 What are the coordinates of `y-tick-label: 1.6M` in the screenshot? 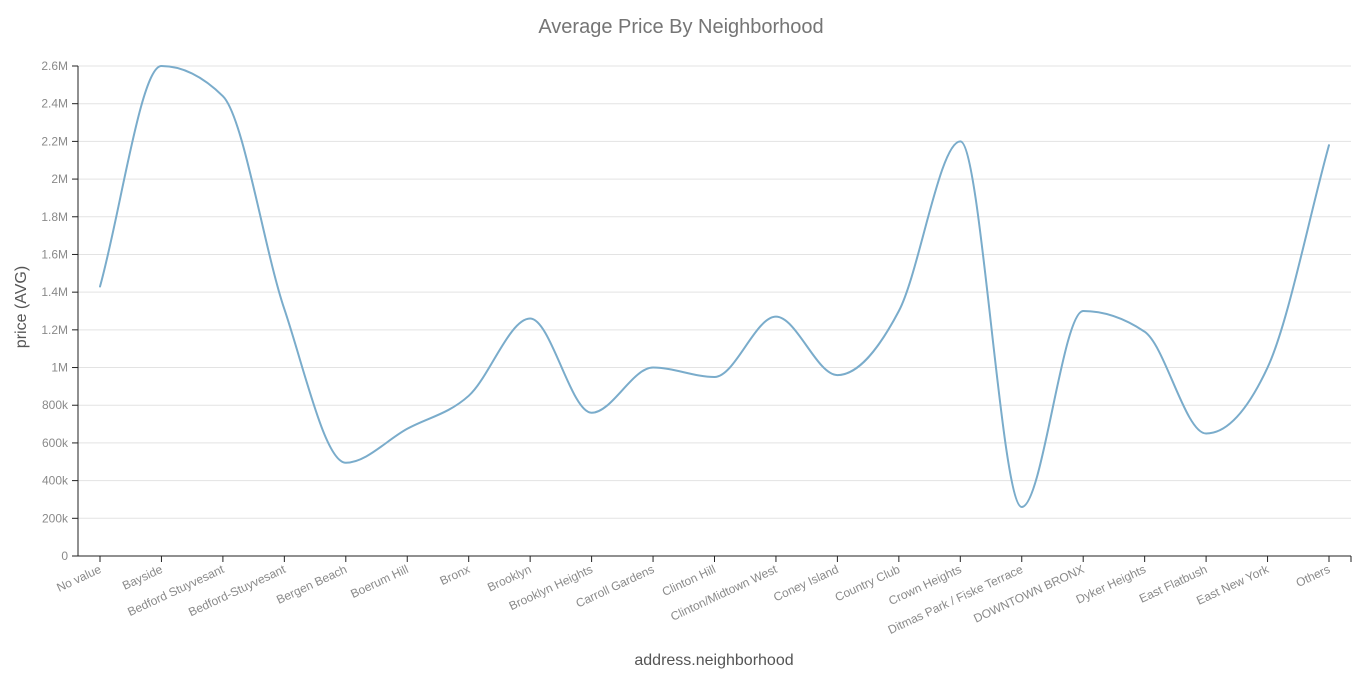 It's located at (54, 254).